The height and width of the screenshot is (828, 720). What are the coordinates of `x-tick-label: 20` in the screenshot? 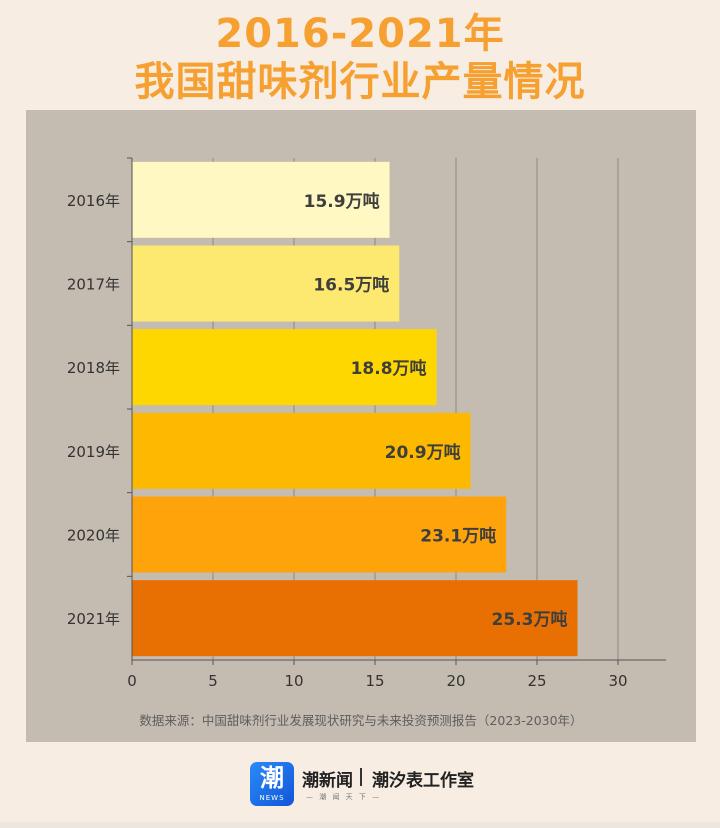 It's located at (455, 681).